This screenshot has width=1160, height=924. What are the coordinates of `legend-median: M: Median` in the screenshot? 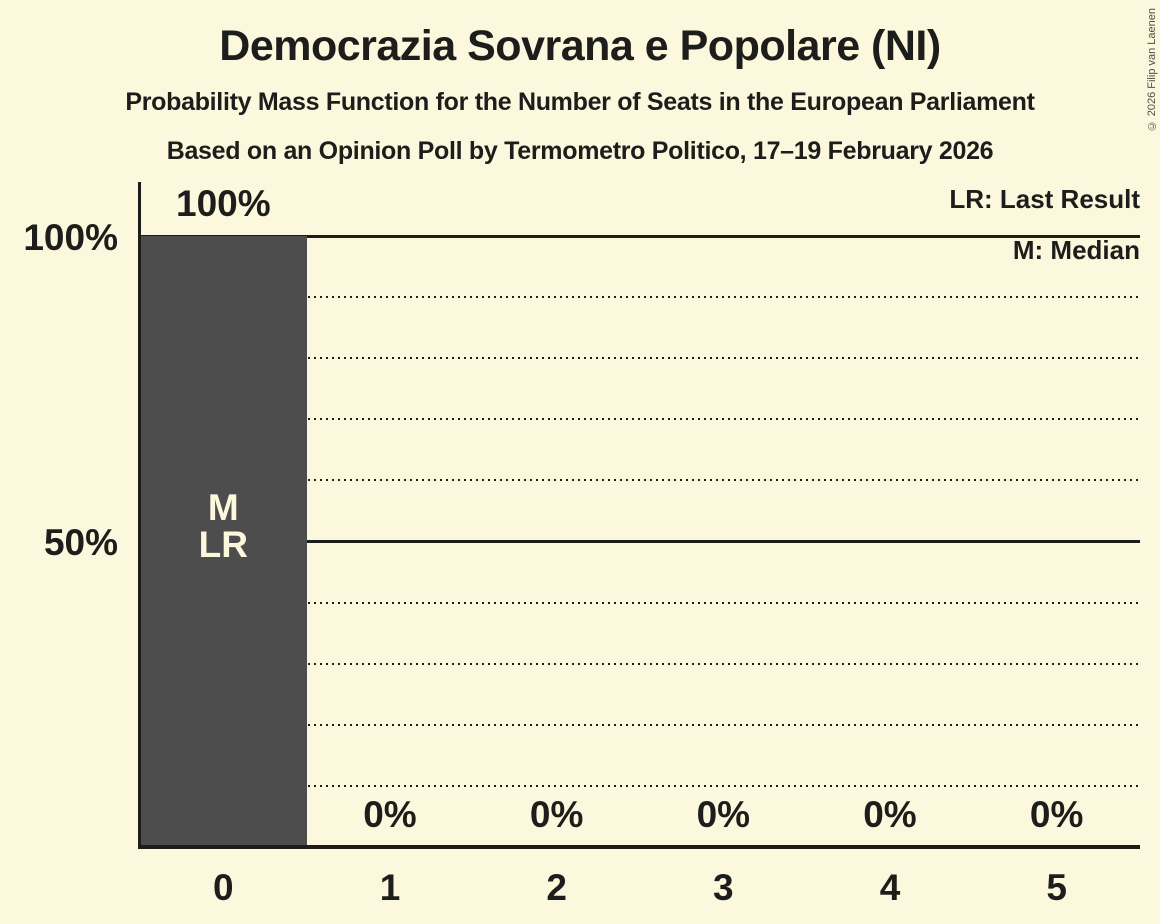 It's located at (1076, 250).